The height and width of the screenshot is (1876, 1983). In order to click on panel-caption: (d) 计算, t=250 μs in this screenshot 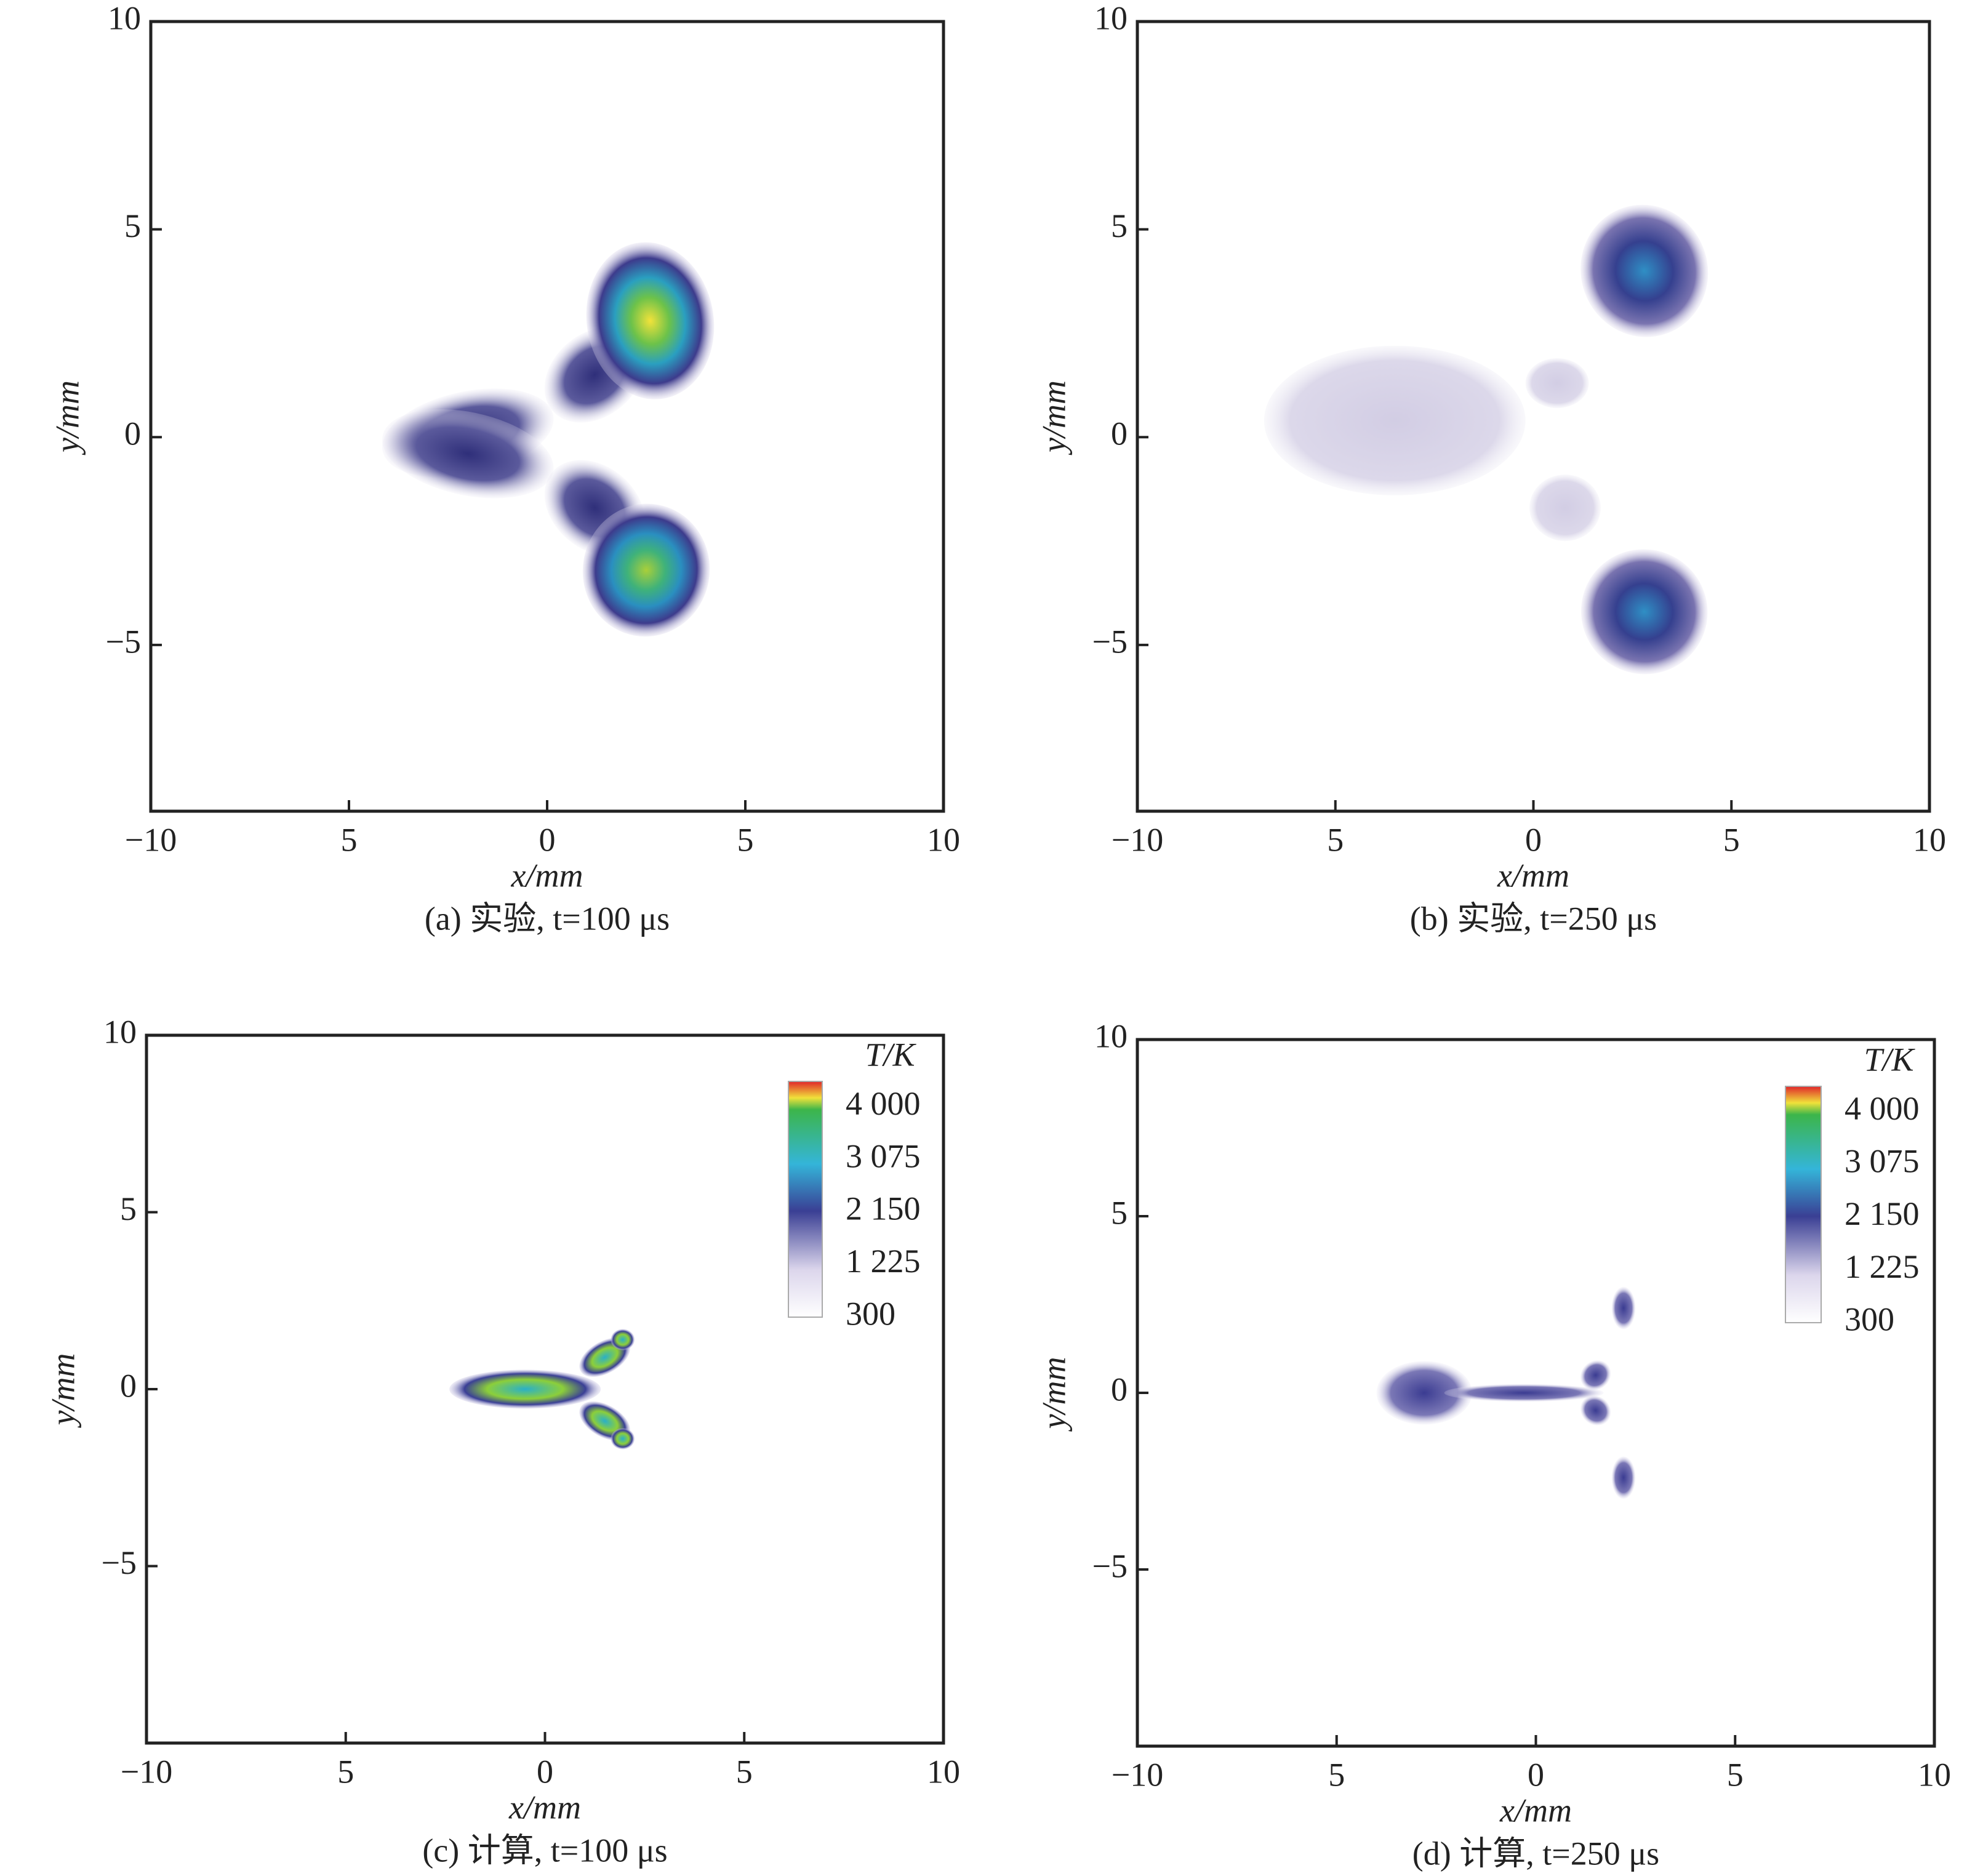, I will do `click(1535, 1854)`.